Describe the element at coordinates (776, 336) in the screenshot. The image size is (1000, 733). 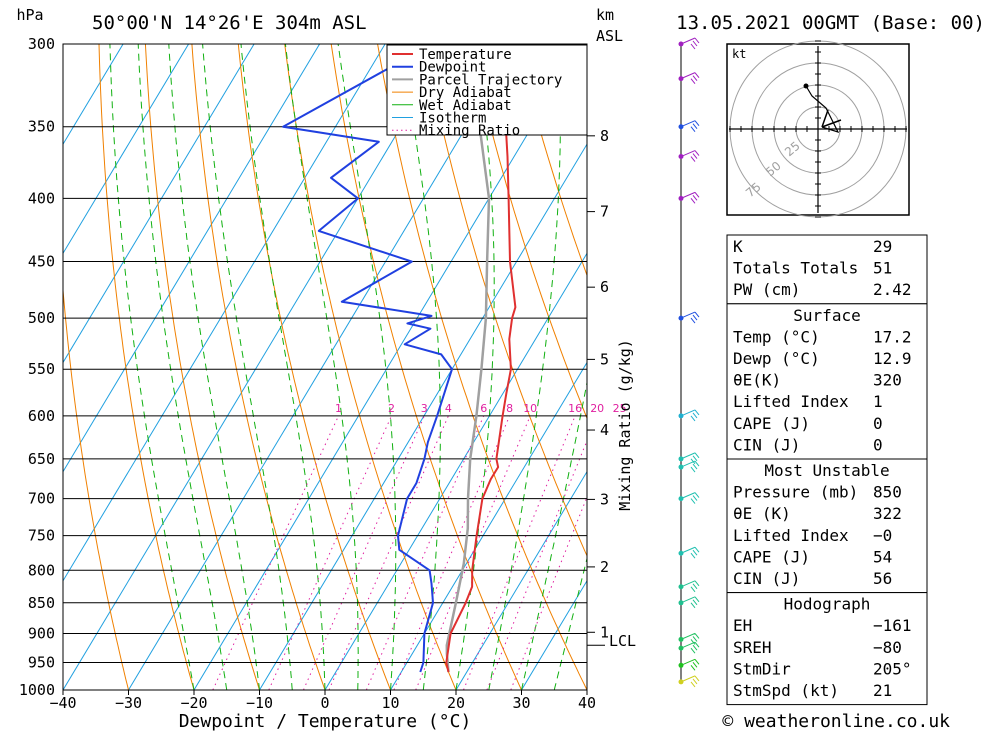
I see `index-label: Temp (°C)` at that location.